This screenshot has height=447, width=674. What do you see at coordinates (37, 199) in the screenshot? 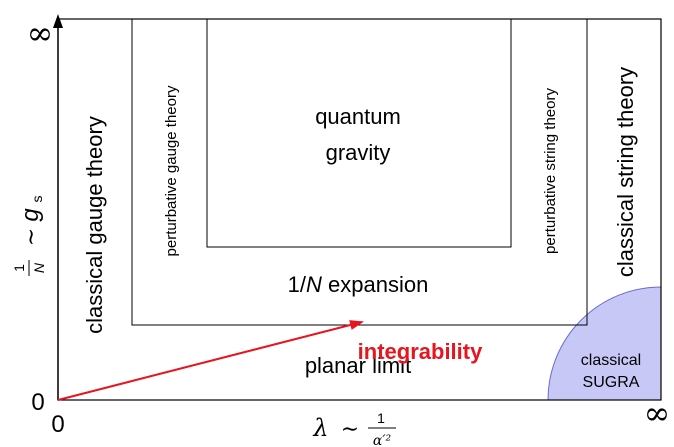
I see `y-label-subscript: s` at bounding box center [37, 199].